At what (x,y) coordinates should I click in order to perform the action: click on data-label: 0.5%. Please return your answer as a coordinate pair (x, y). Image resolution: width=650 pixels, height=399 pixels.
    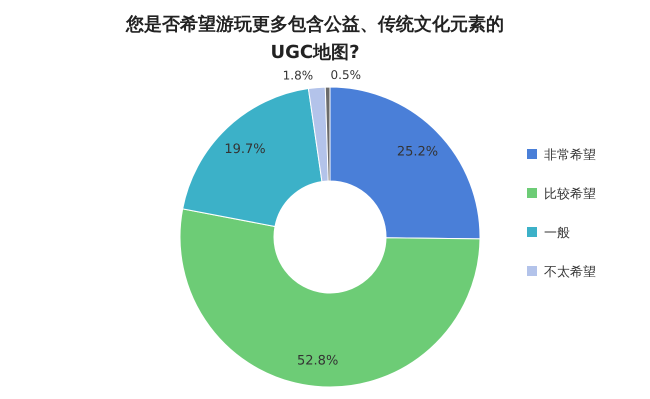
    Looking at the image, I should click on (346, 75).